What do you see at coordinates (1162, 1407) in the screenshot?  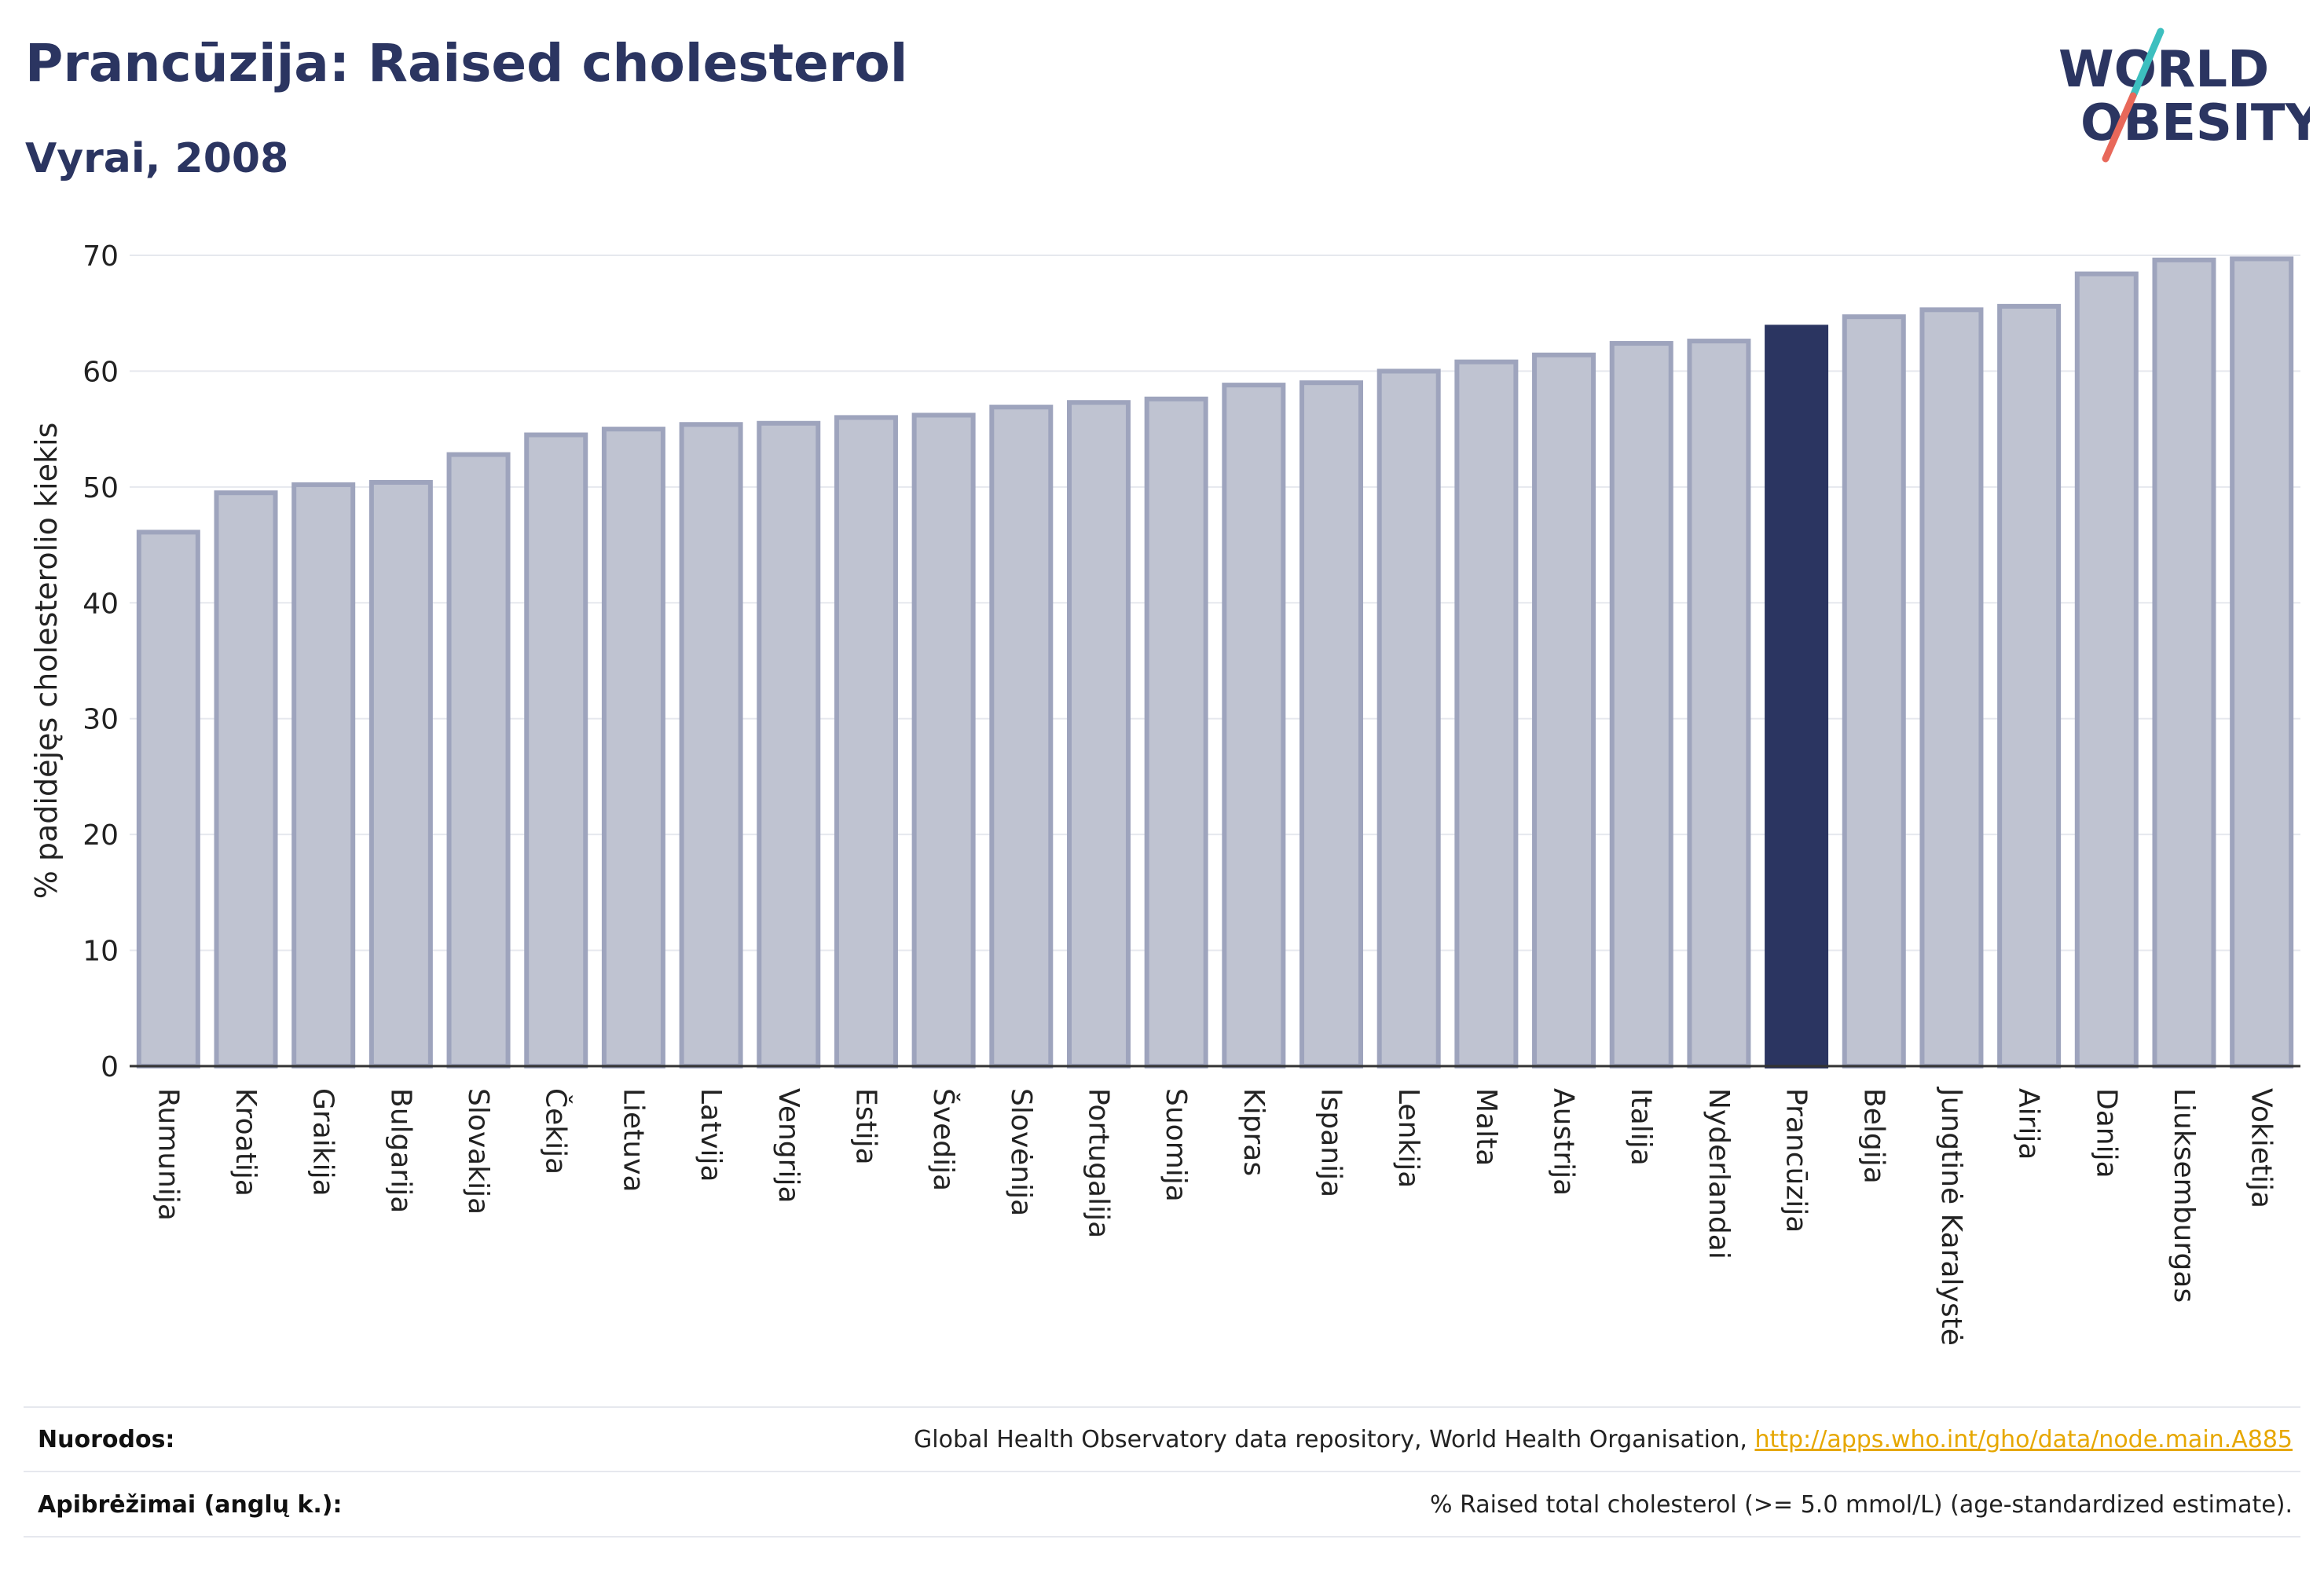 I see `footer-divider-top` at bounding box center [1162, 1407].